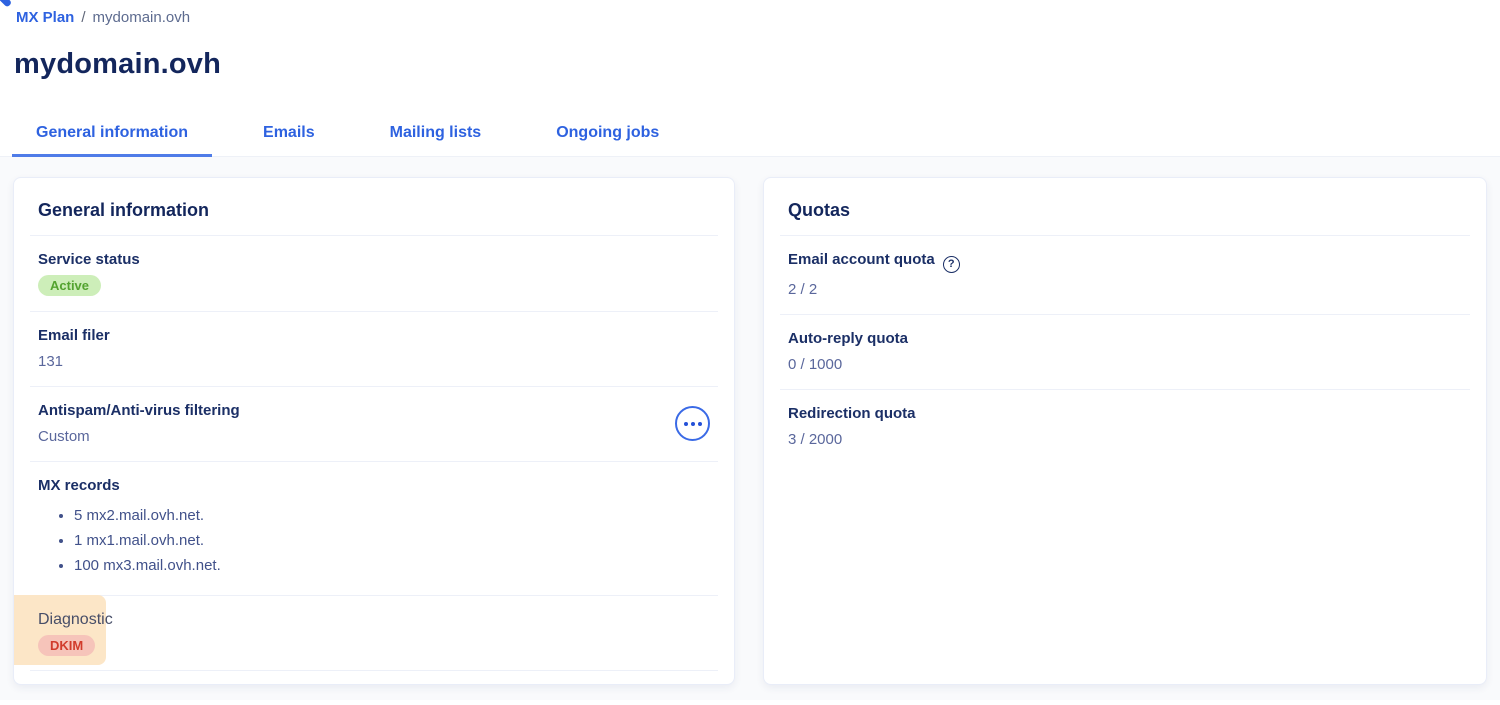  Describe the element at coordinates (374, 632) in the screenshot. I see `diagnostic-section: Diagnostic DKIM` at that location.